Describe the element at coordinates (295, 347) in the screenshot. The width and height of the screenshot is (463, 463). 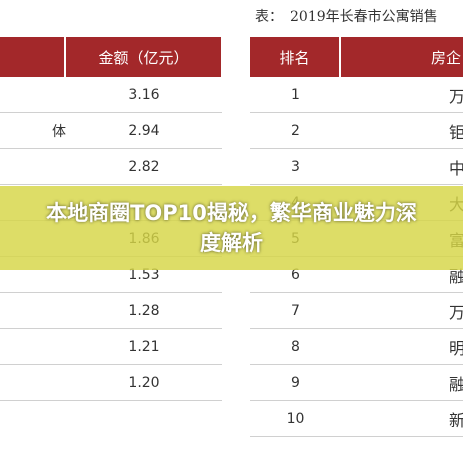
I see `rank-cell: 8` at that location.